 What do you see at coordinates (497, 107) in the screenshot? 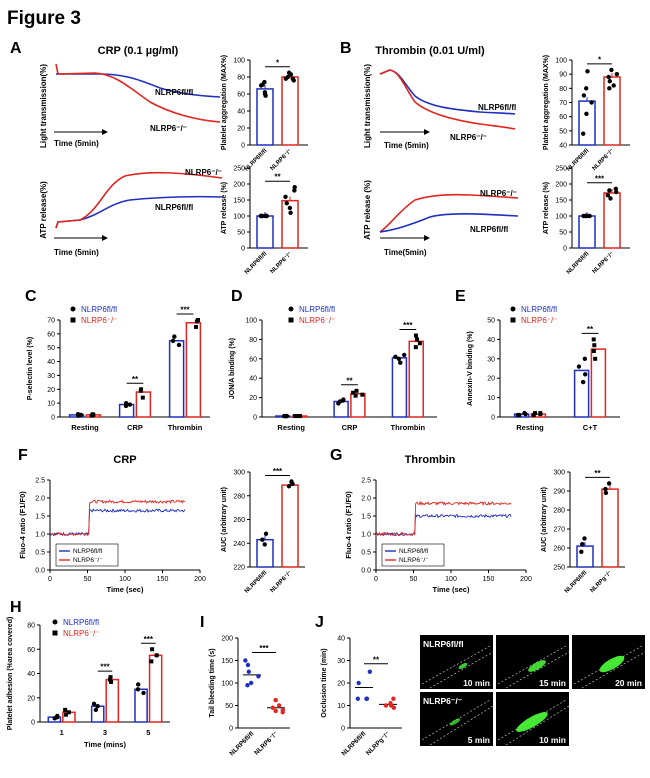
I see `panel-b-trace-blue-label: NLRP6fl/fl` at bounding box center [497, 107].